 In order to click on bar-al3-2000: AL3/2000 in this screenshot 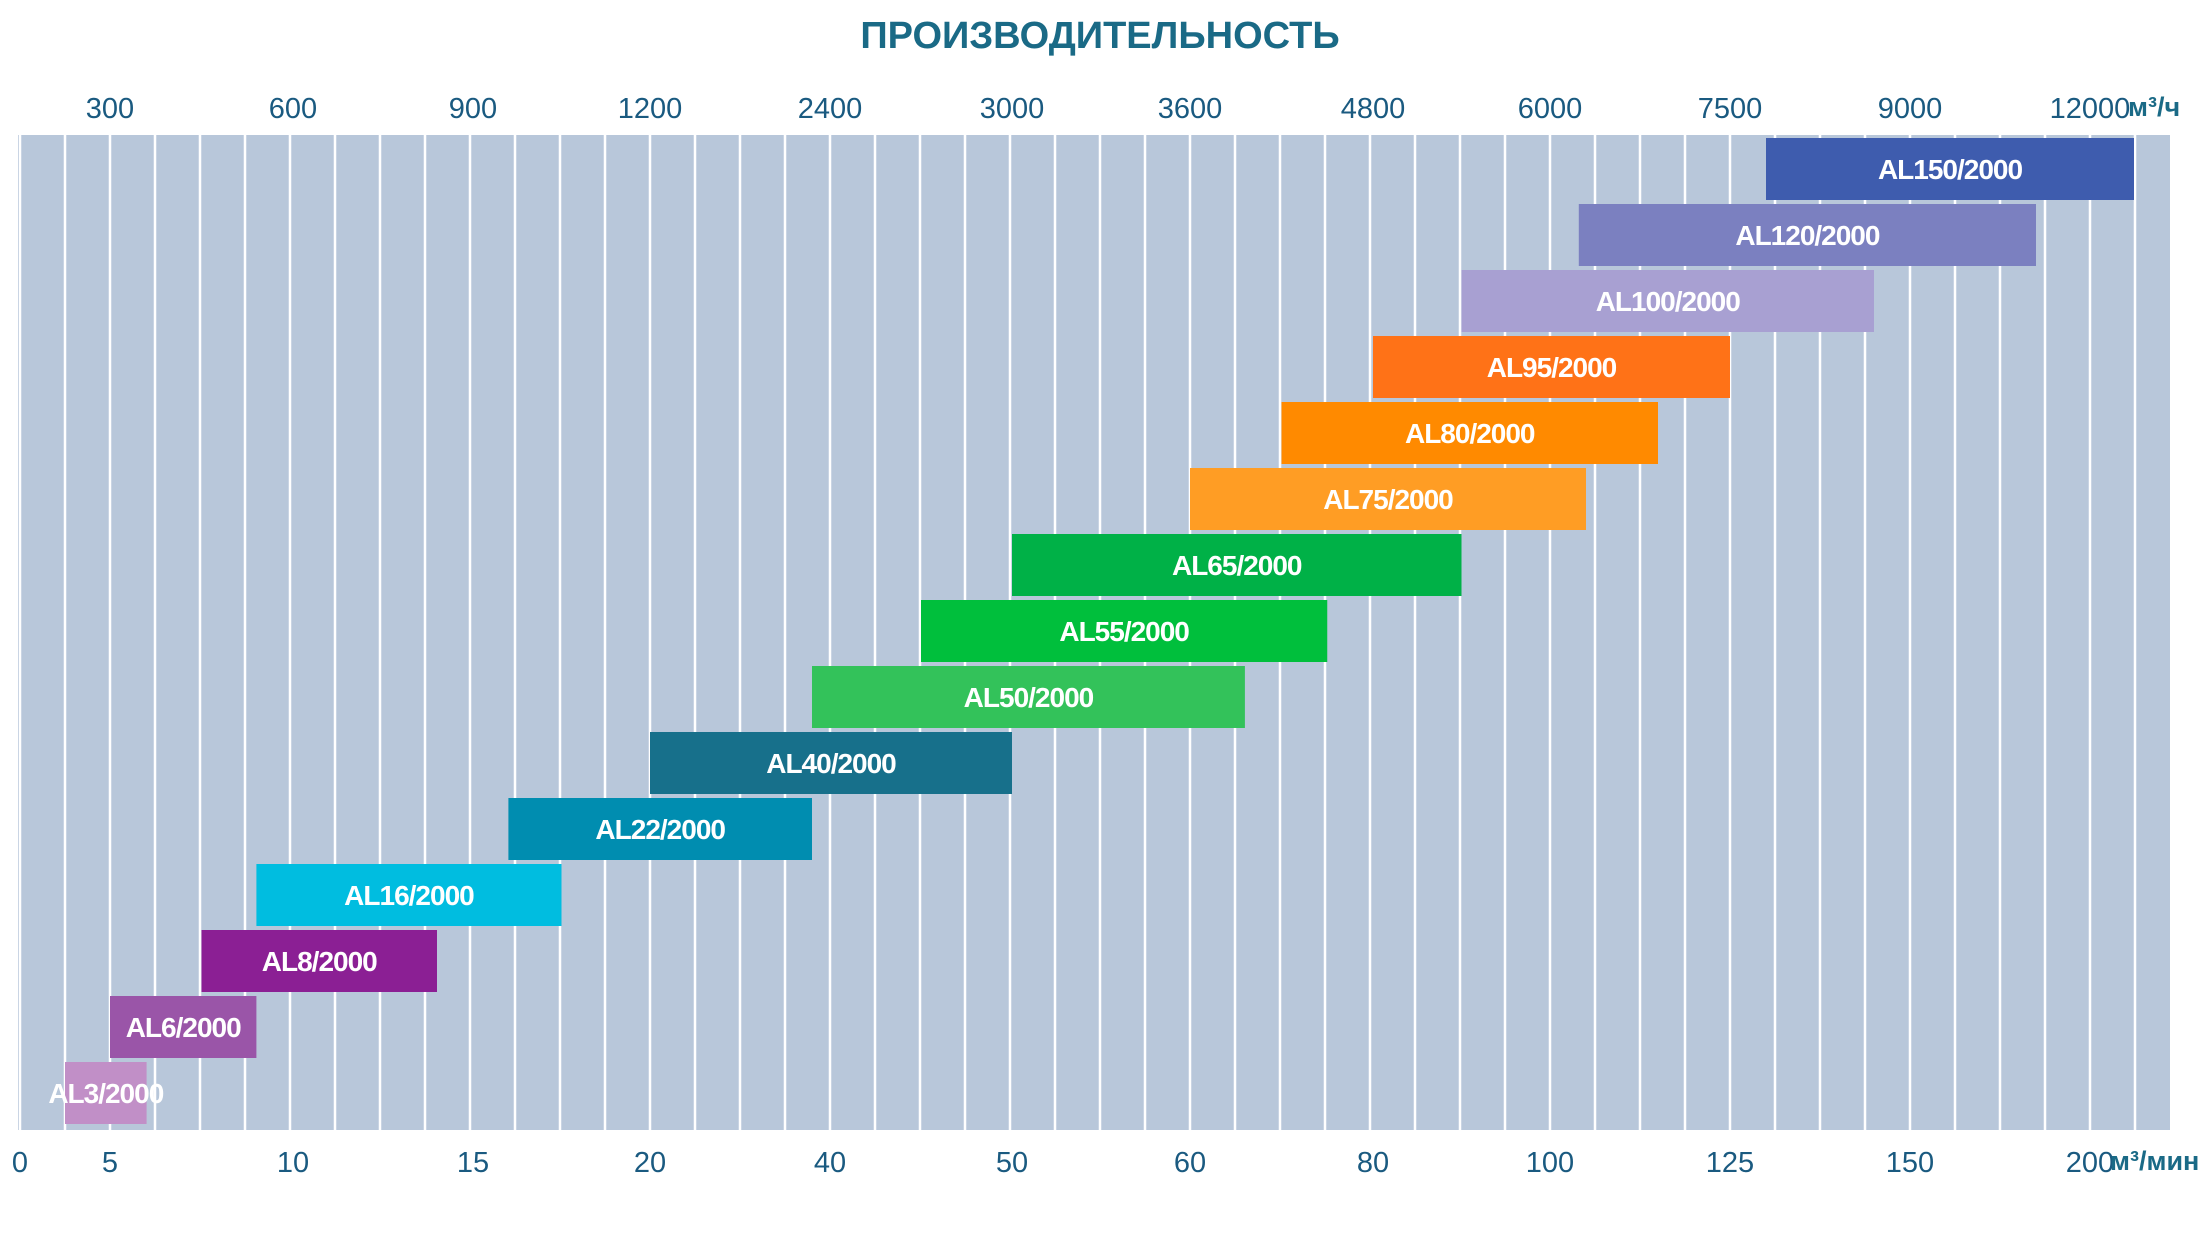, I will do `click(106, 1093)`.